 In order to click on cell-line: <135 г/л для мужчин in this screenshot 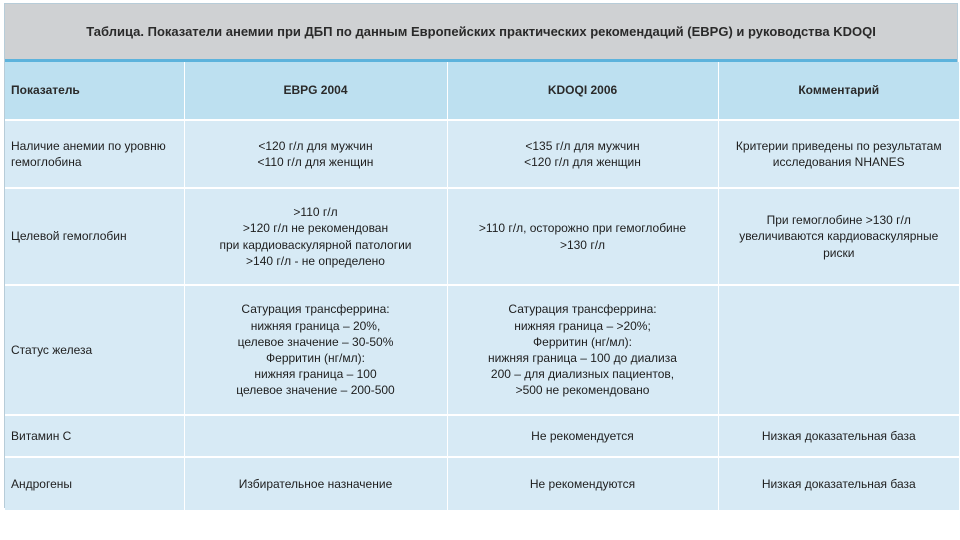, I will do `click(582, 145)`.